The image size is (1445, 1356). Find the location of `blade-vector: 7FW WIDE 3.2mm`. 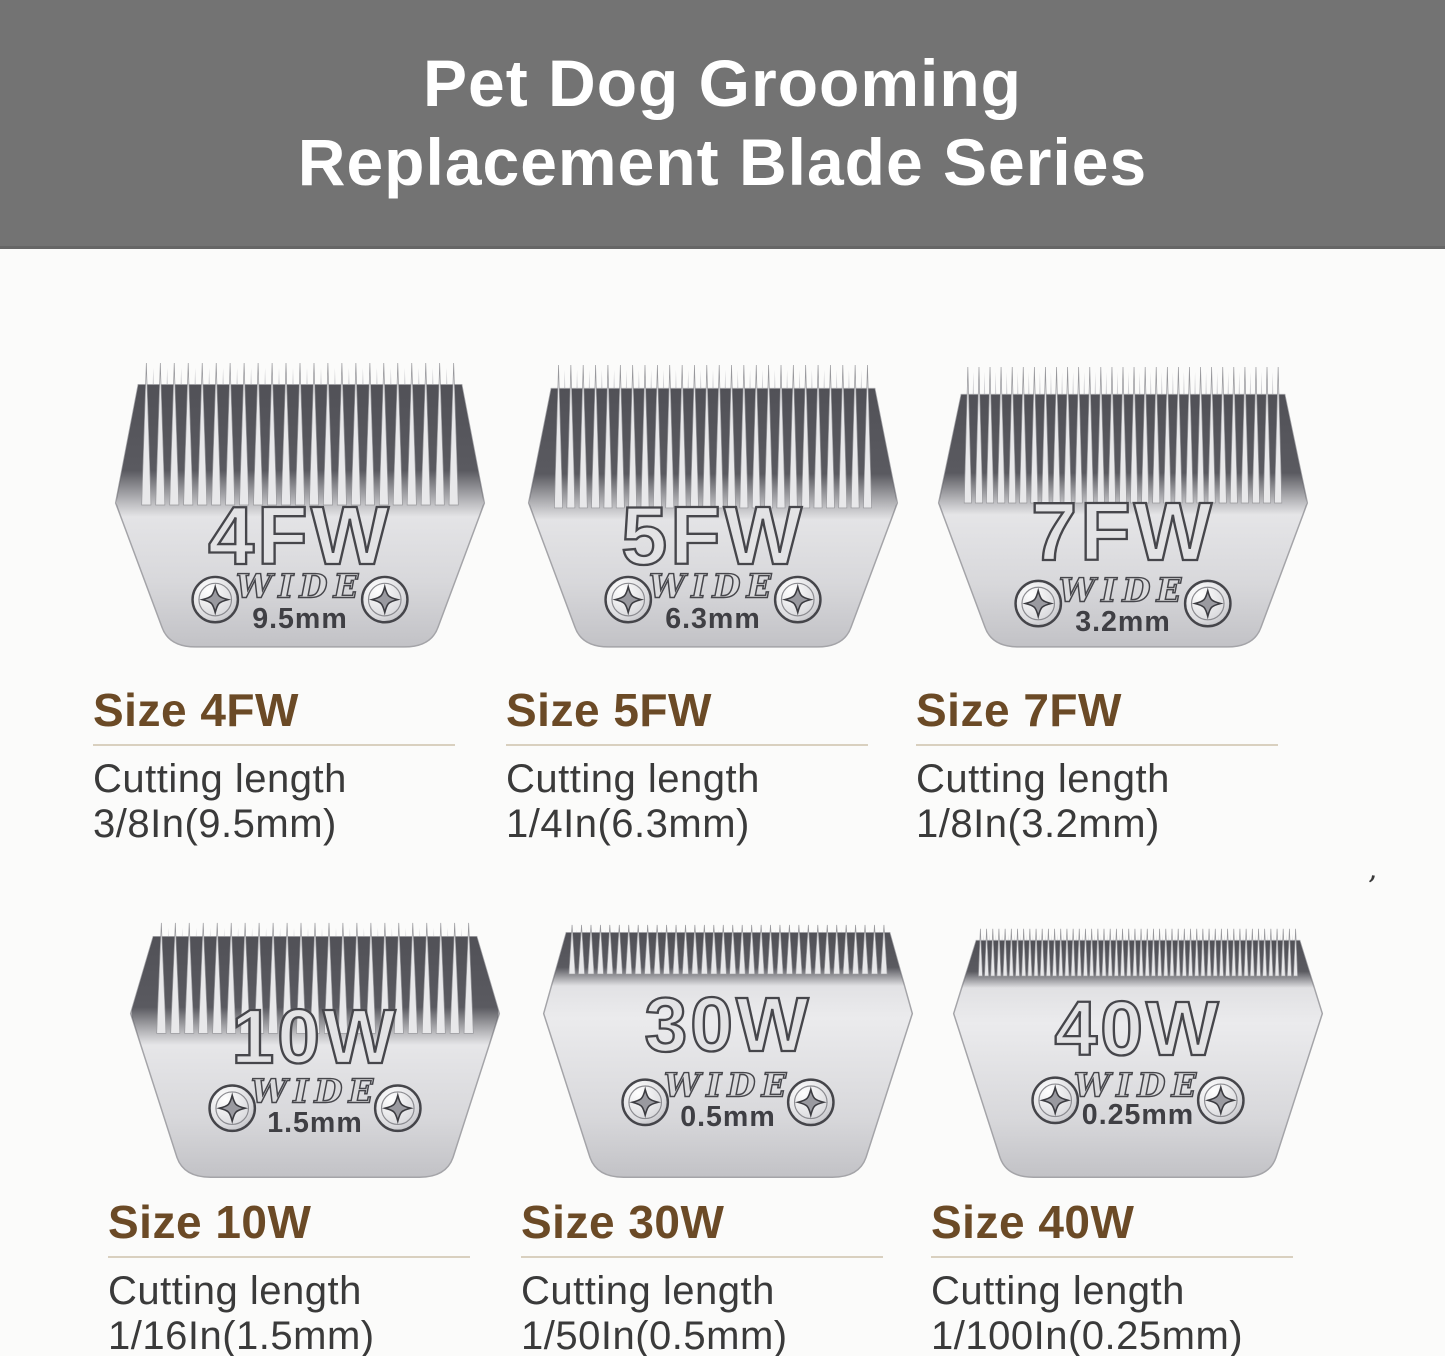

blade-vector: 7FW WIDE 3.2mm is located at coordinates (1123, 507).